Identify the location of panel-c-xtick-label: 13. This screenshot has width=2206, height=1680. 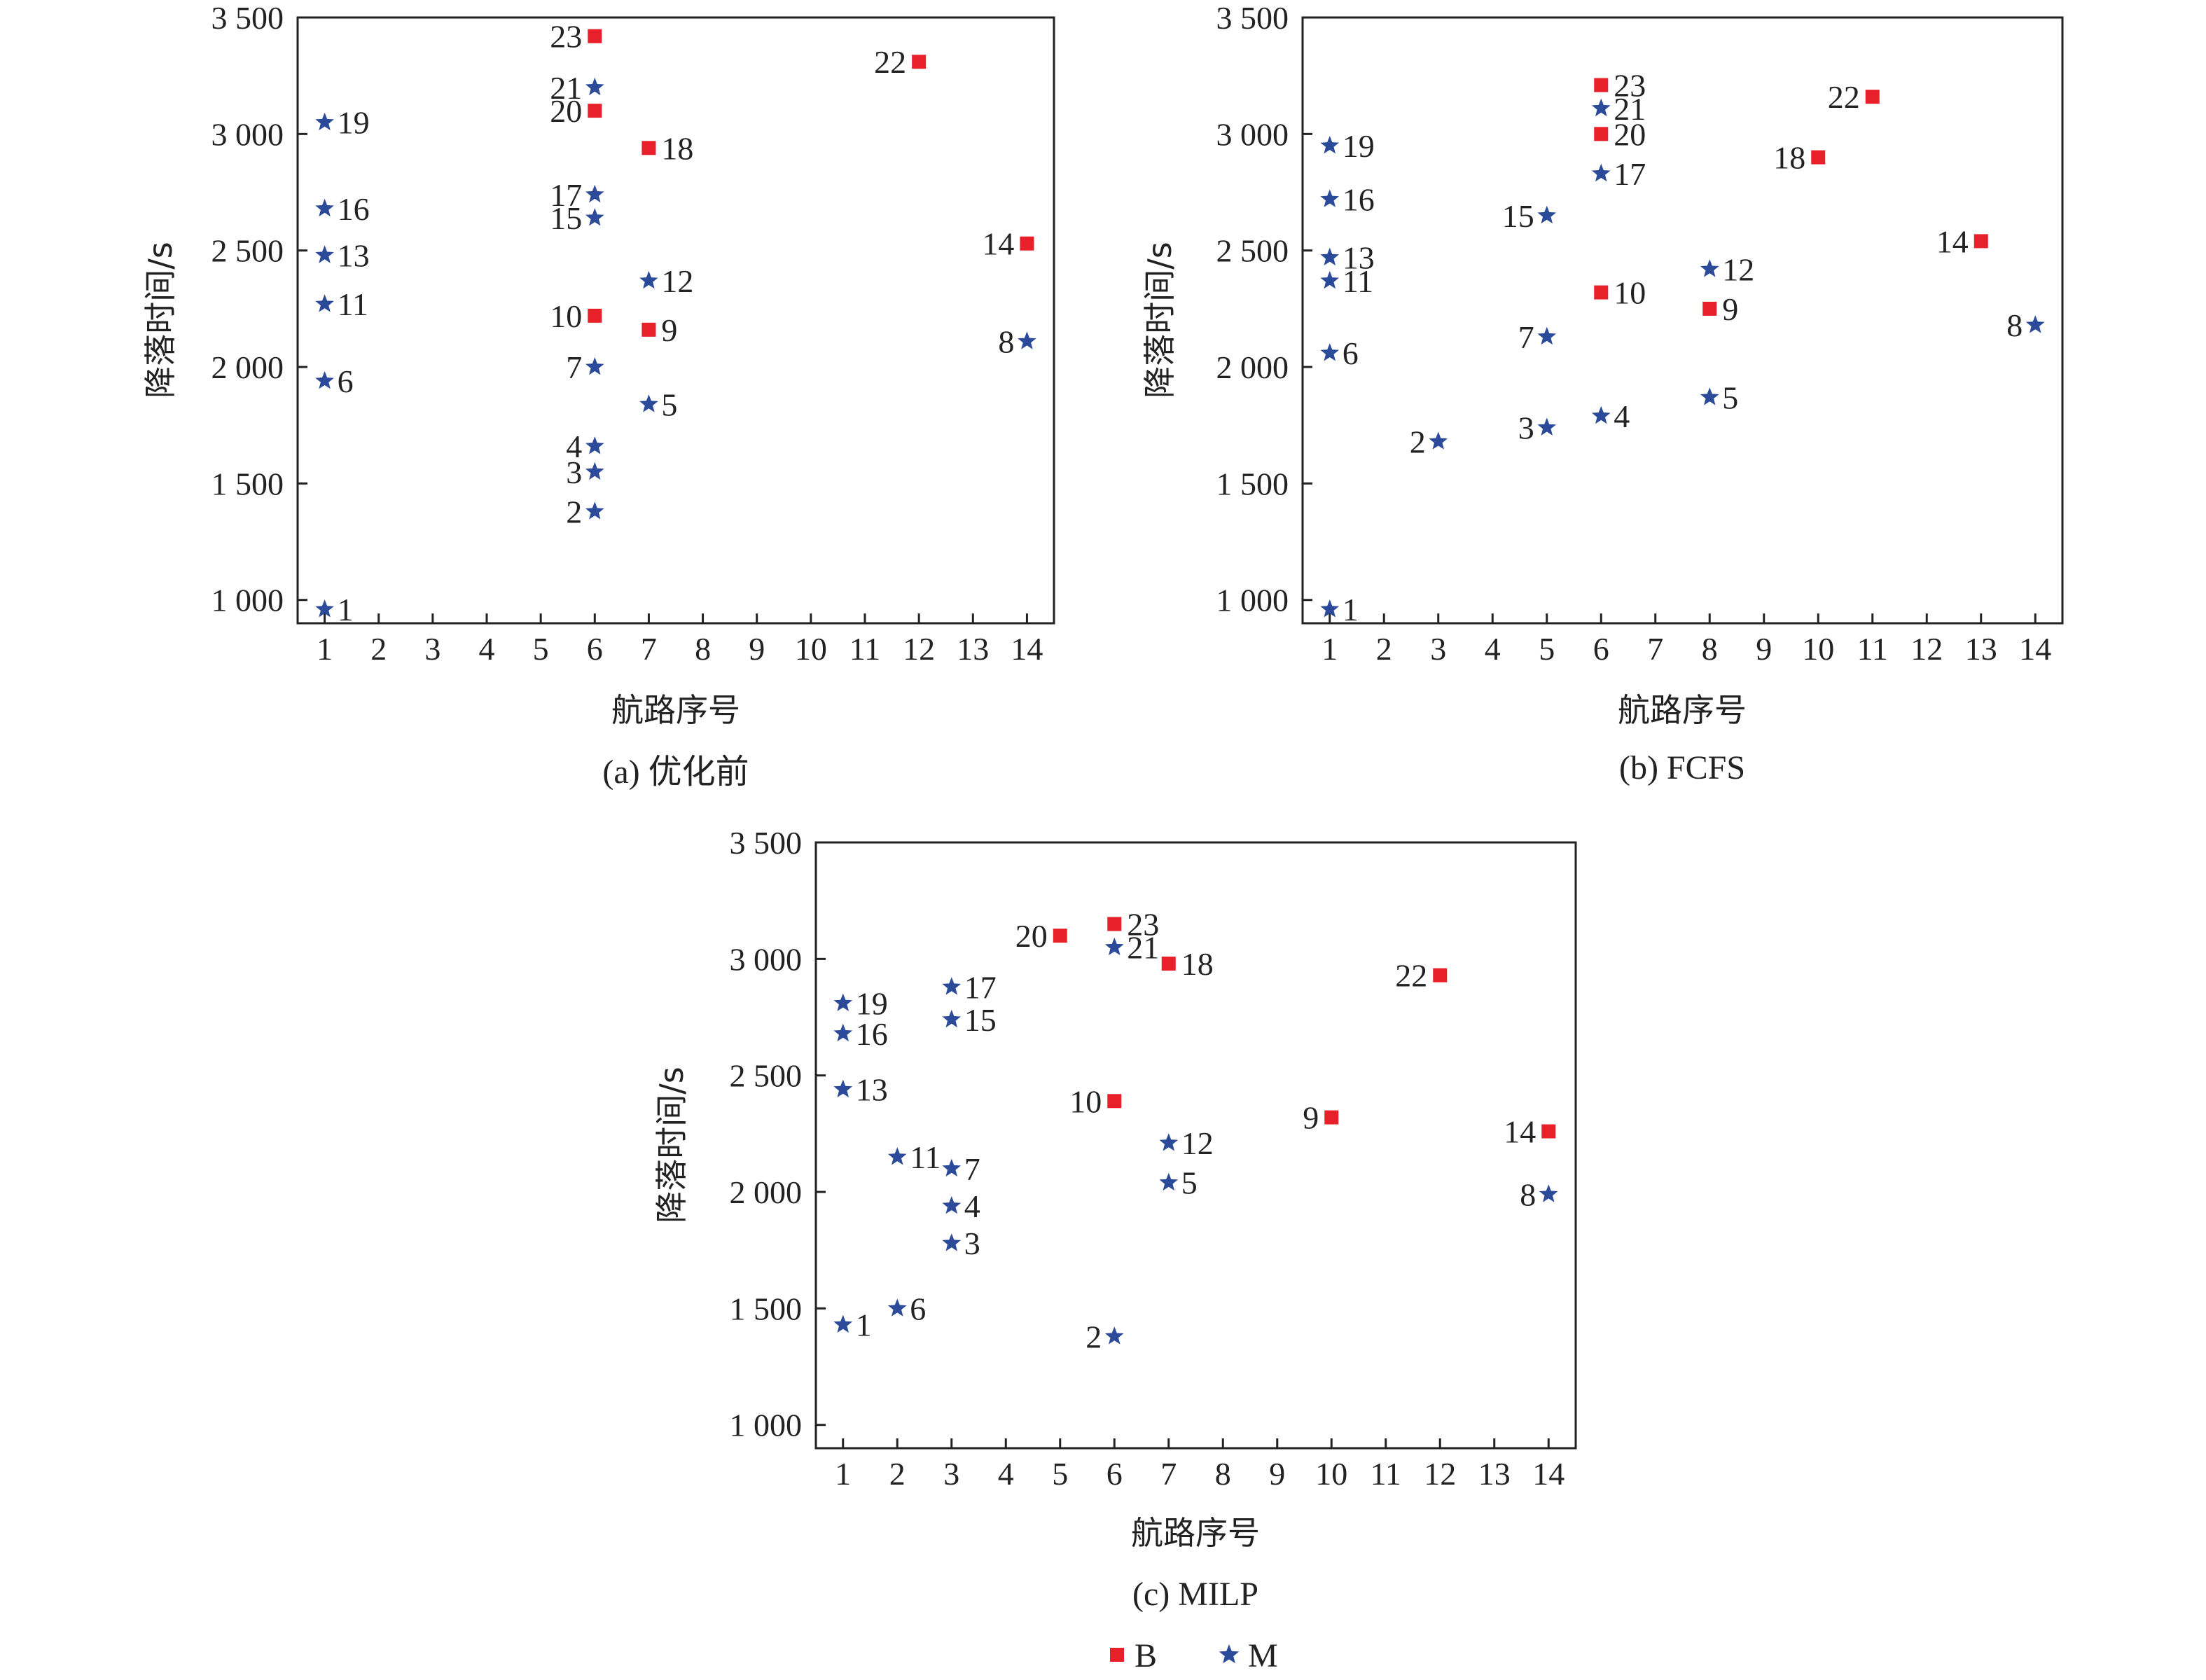
(1494, 1474).